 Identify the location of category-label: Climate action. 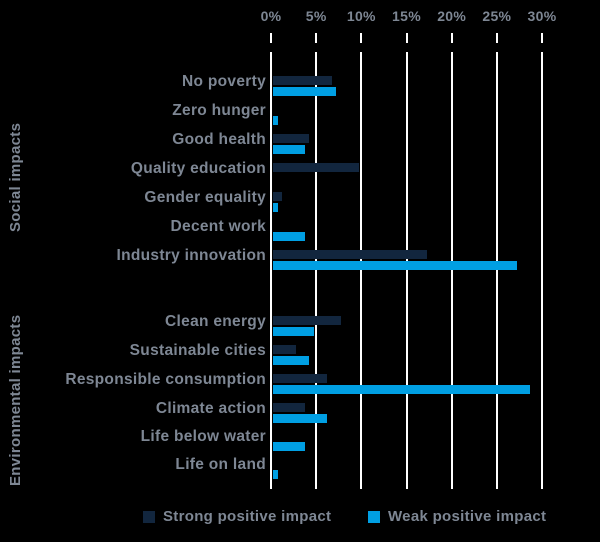
(210, 408).